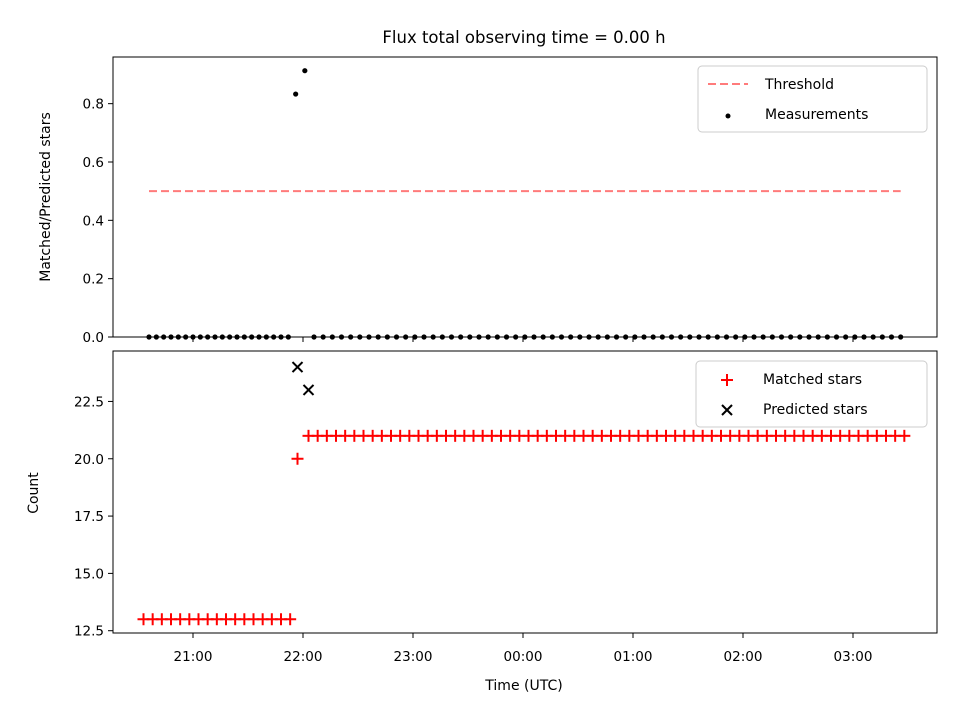 The image size is (960, 720). I want to click on bottom-y-tick-label: 15.0, so click(89, 574).